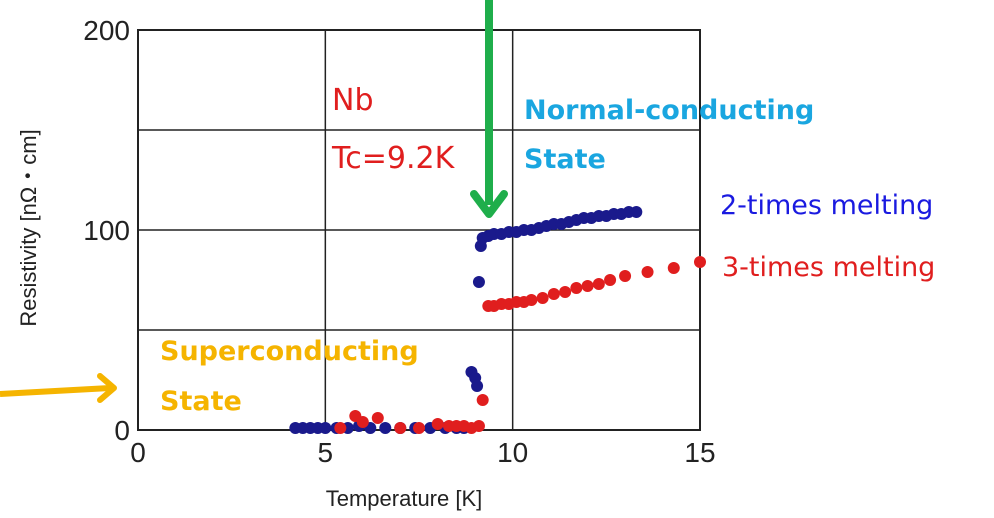 The height and width of the screenshot is (518, 994). What do you see at coordinates (699, 452) in the screenshot?
I see `x-tick-label: 15` at bounding box center [699, 452].